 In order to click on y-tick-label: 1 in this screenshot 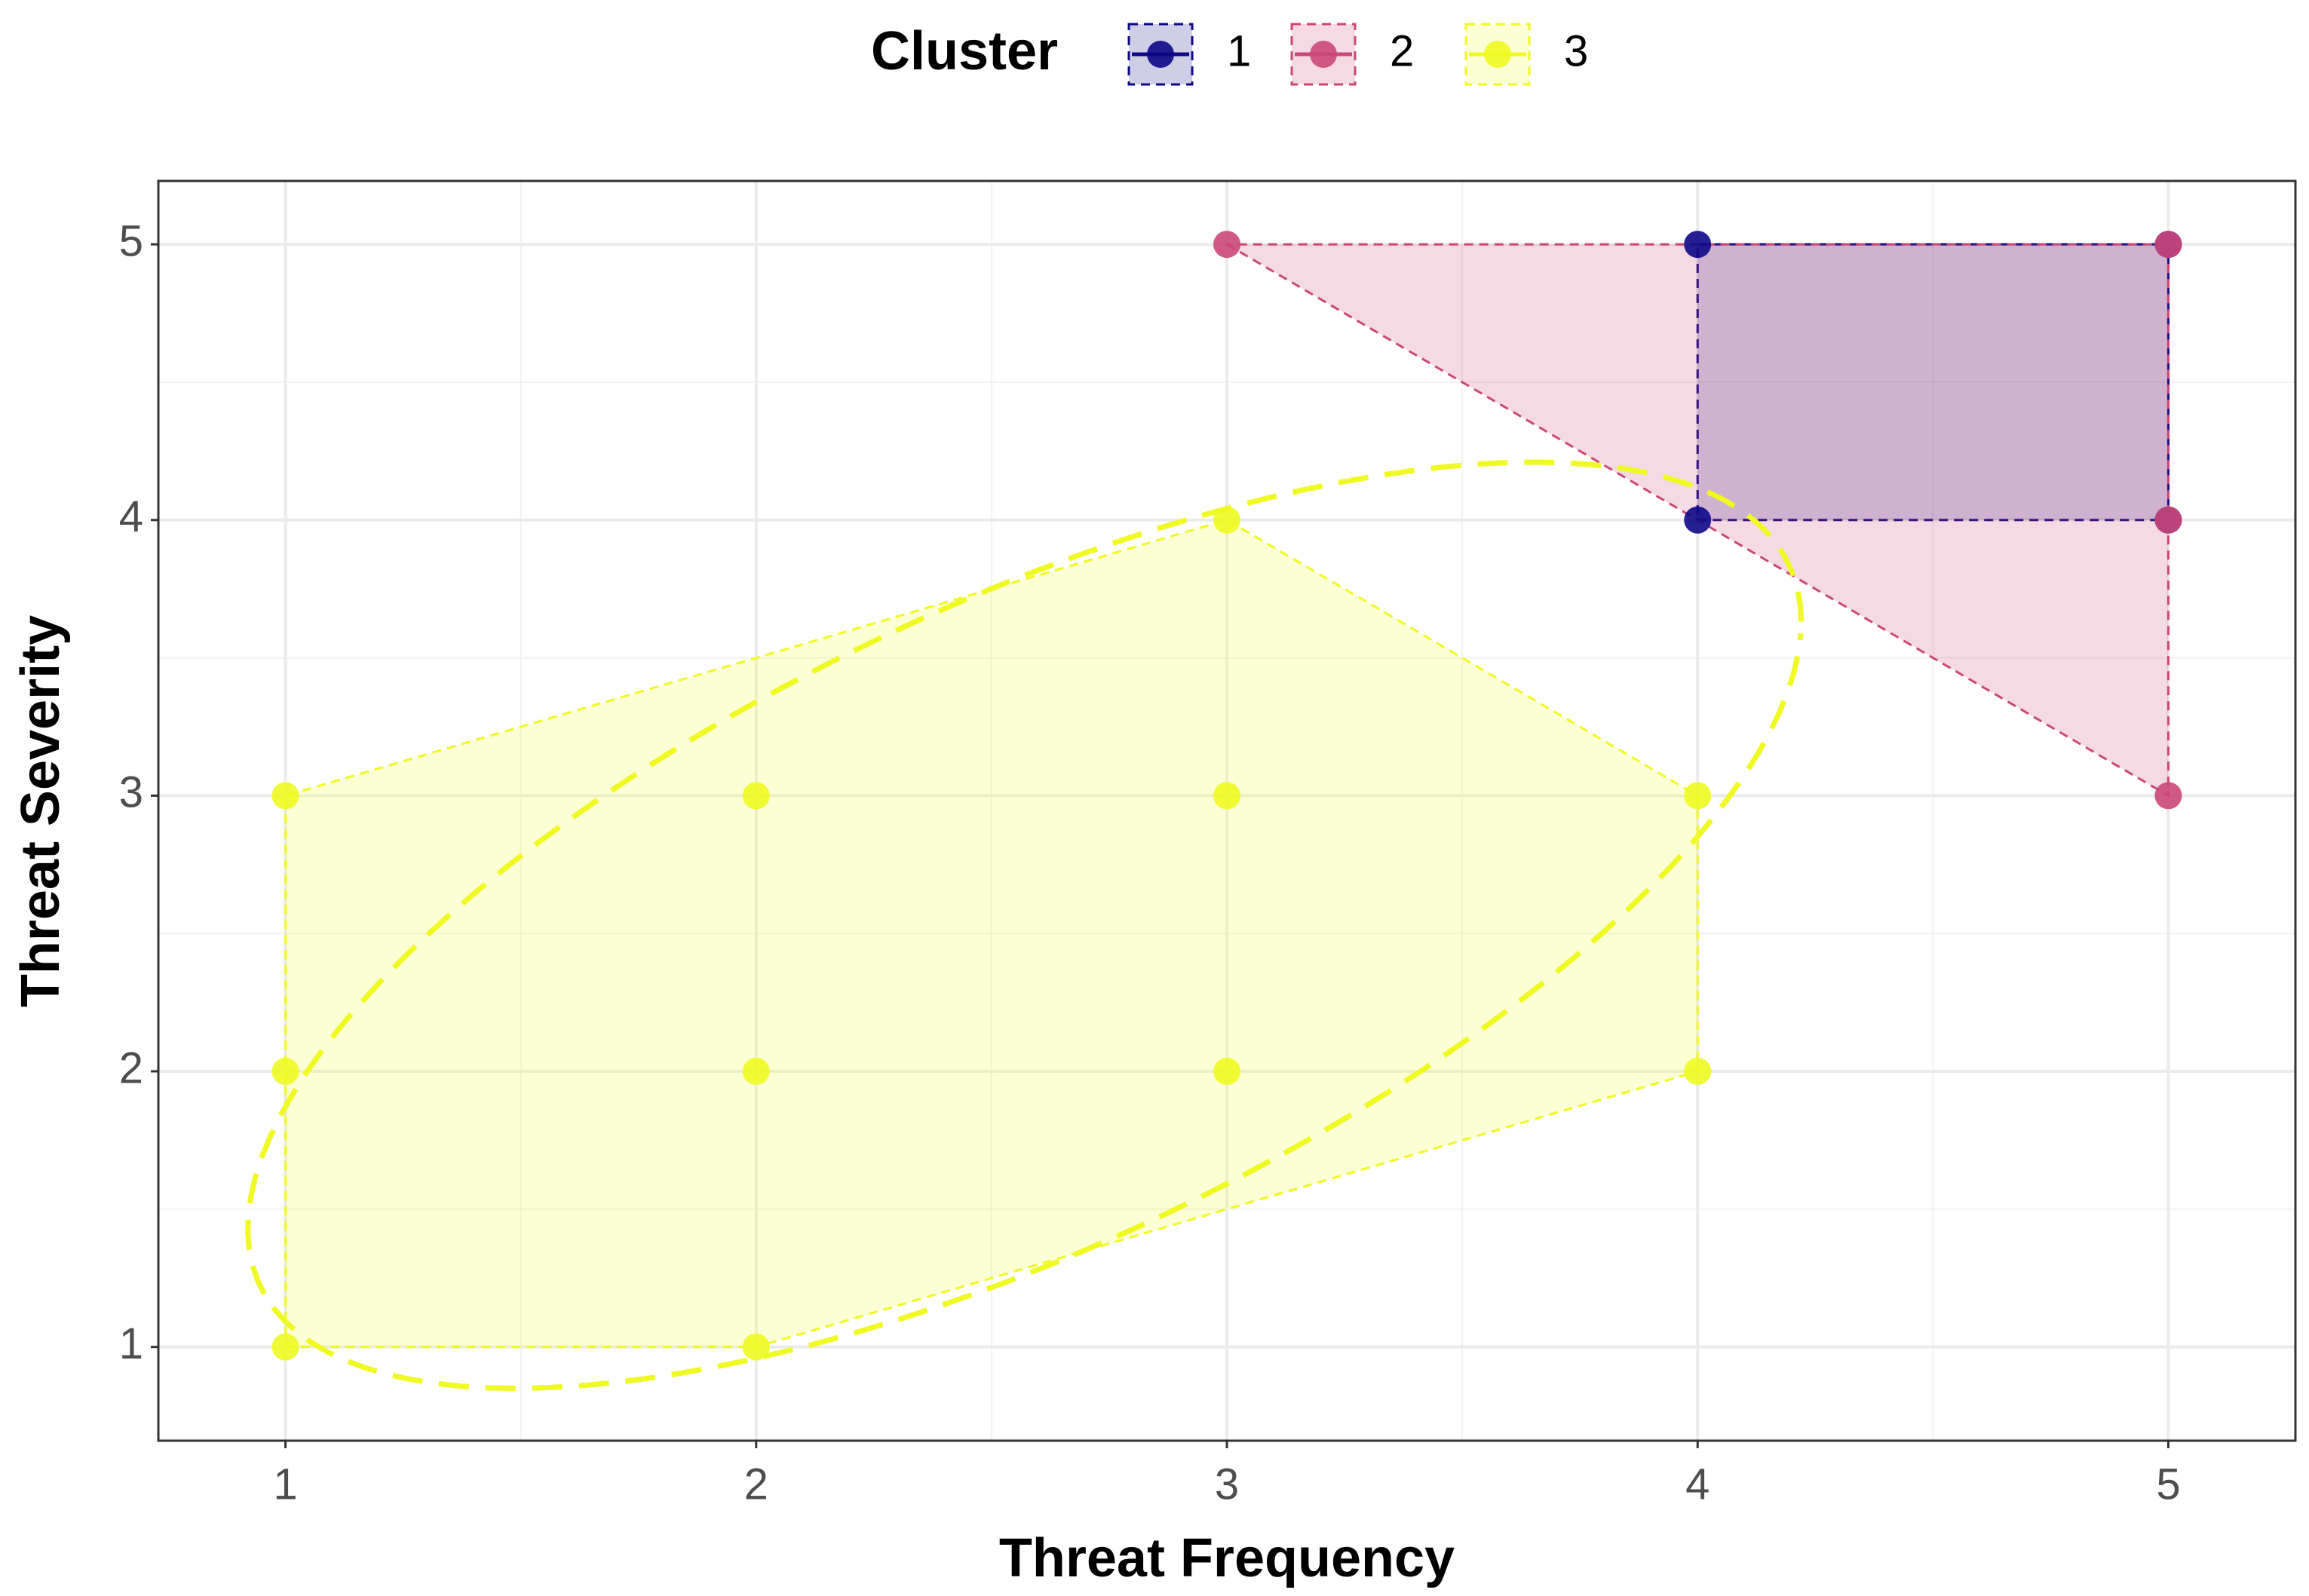, I will do `click(131, 1343)`.